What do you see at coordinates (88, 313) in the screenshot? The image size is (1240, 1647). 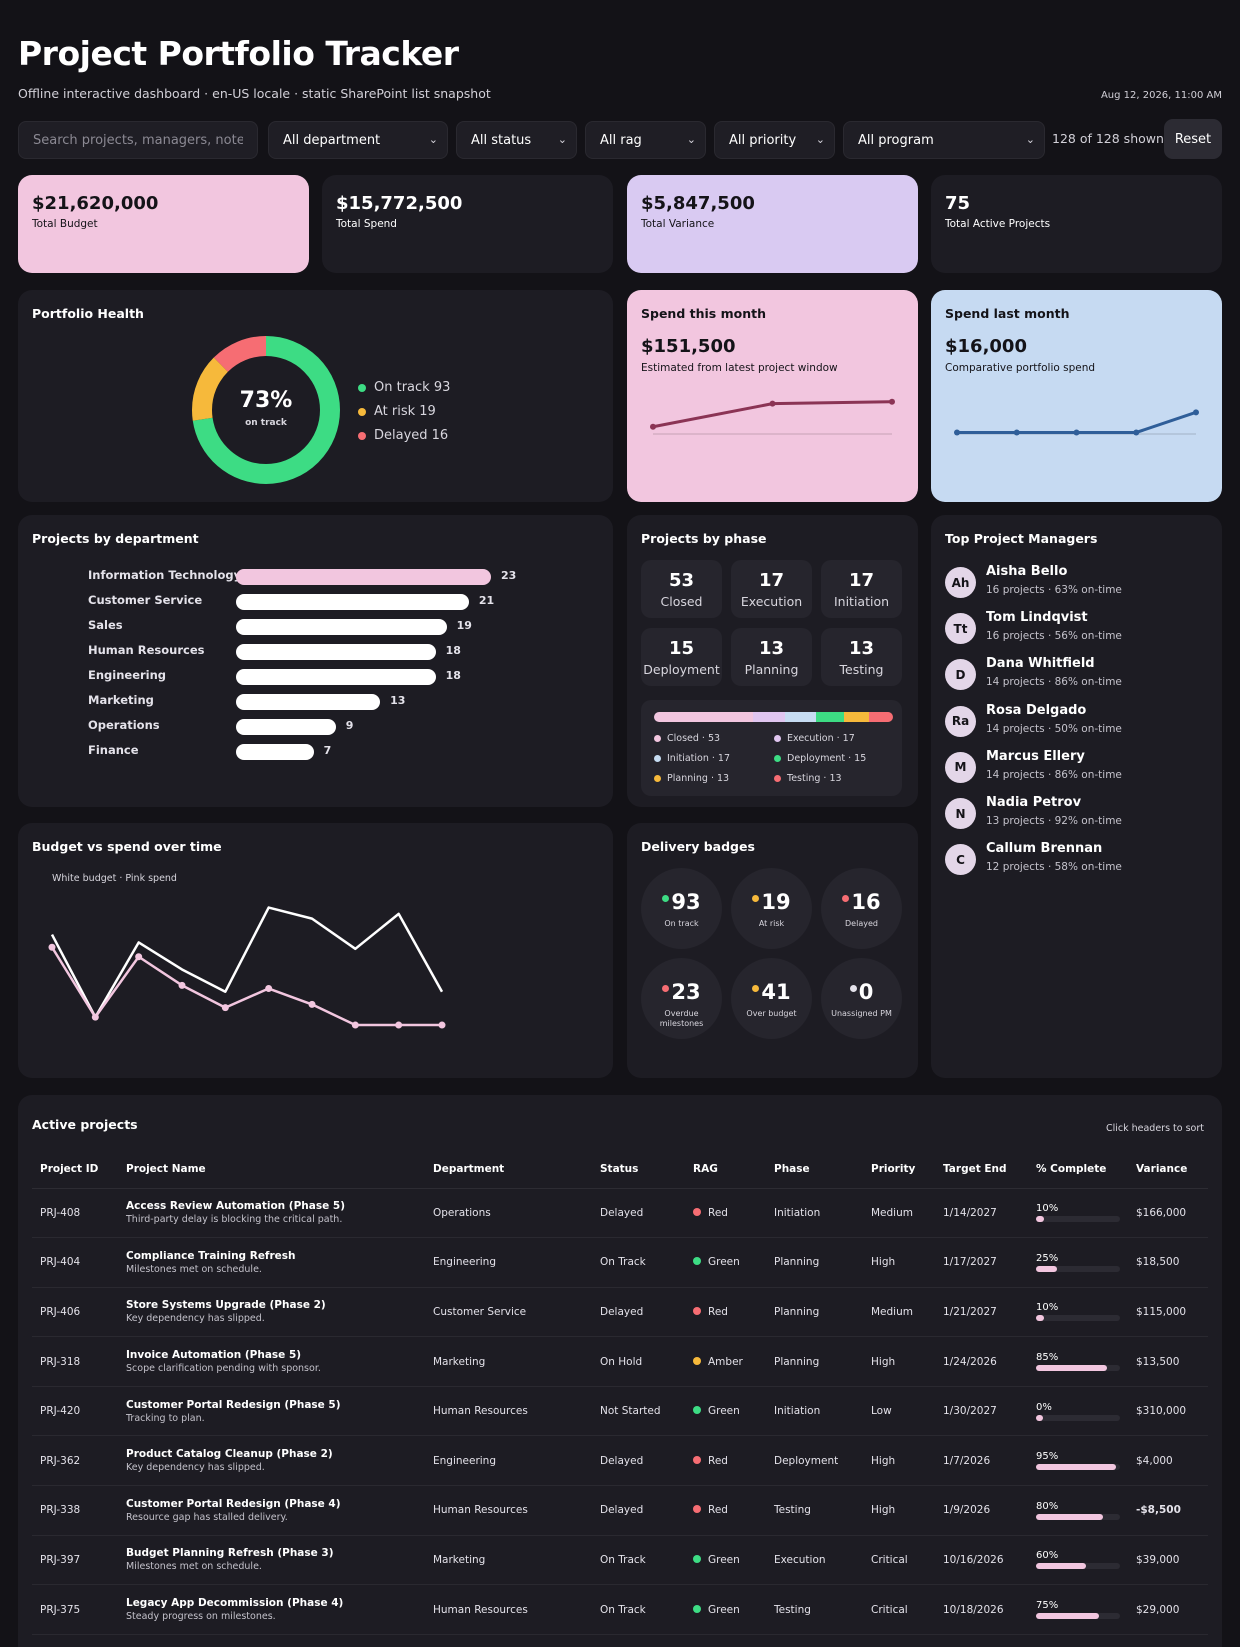 I see `card-title: Portfolio Health` at bounding box center [88, 313].